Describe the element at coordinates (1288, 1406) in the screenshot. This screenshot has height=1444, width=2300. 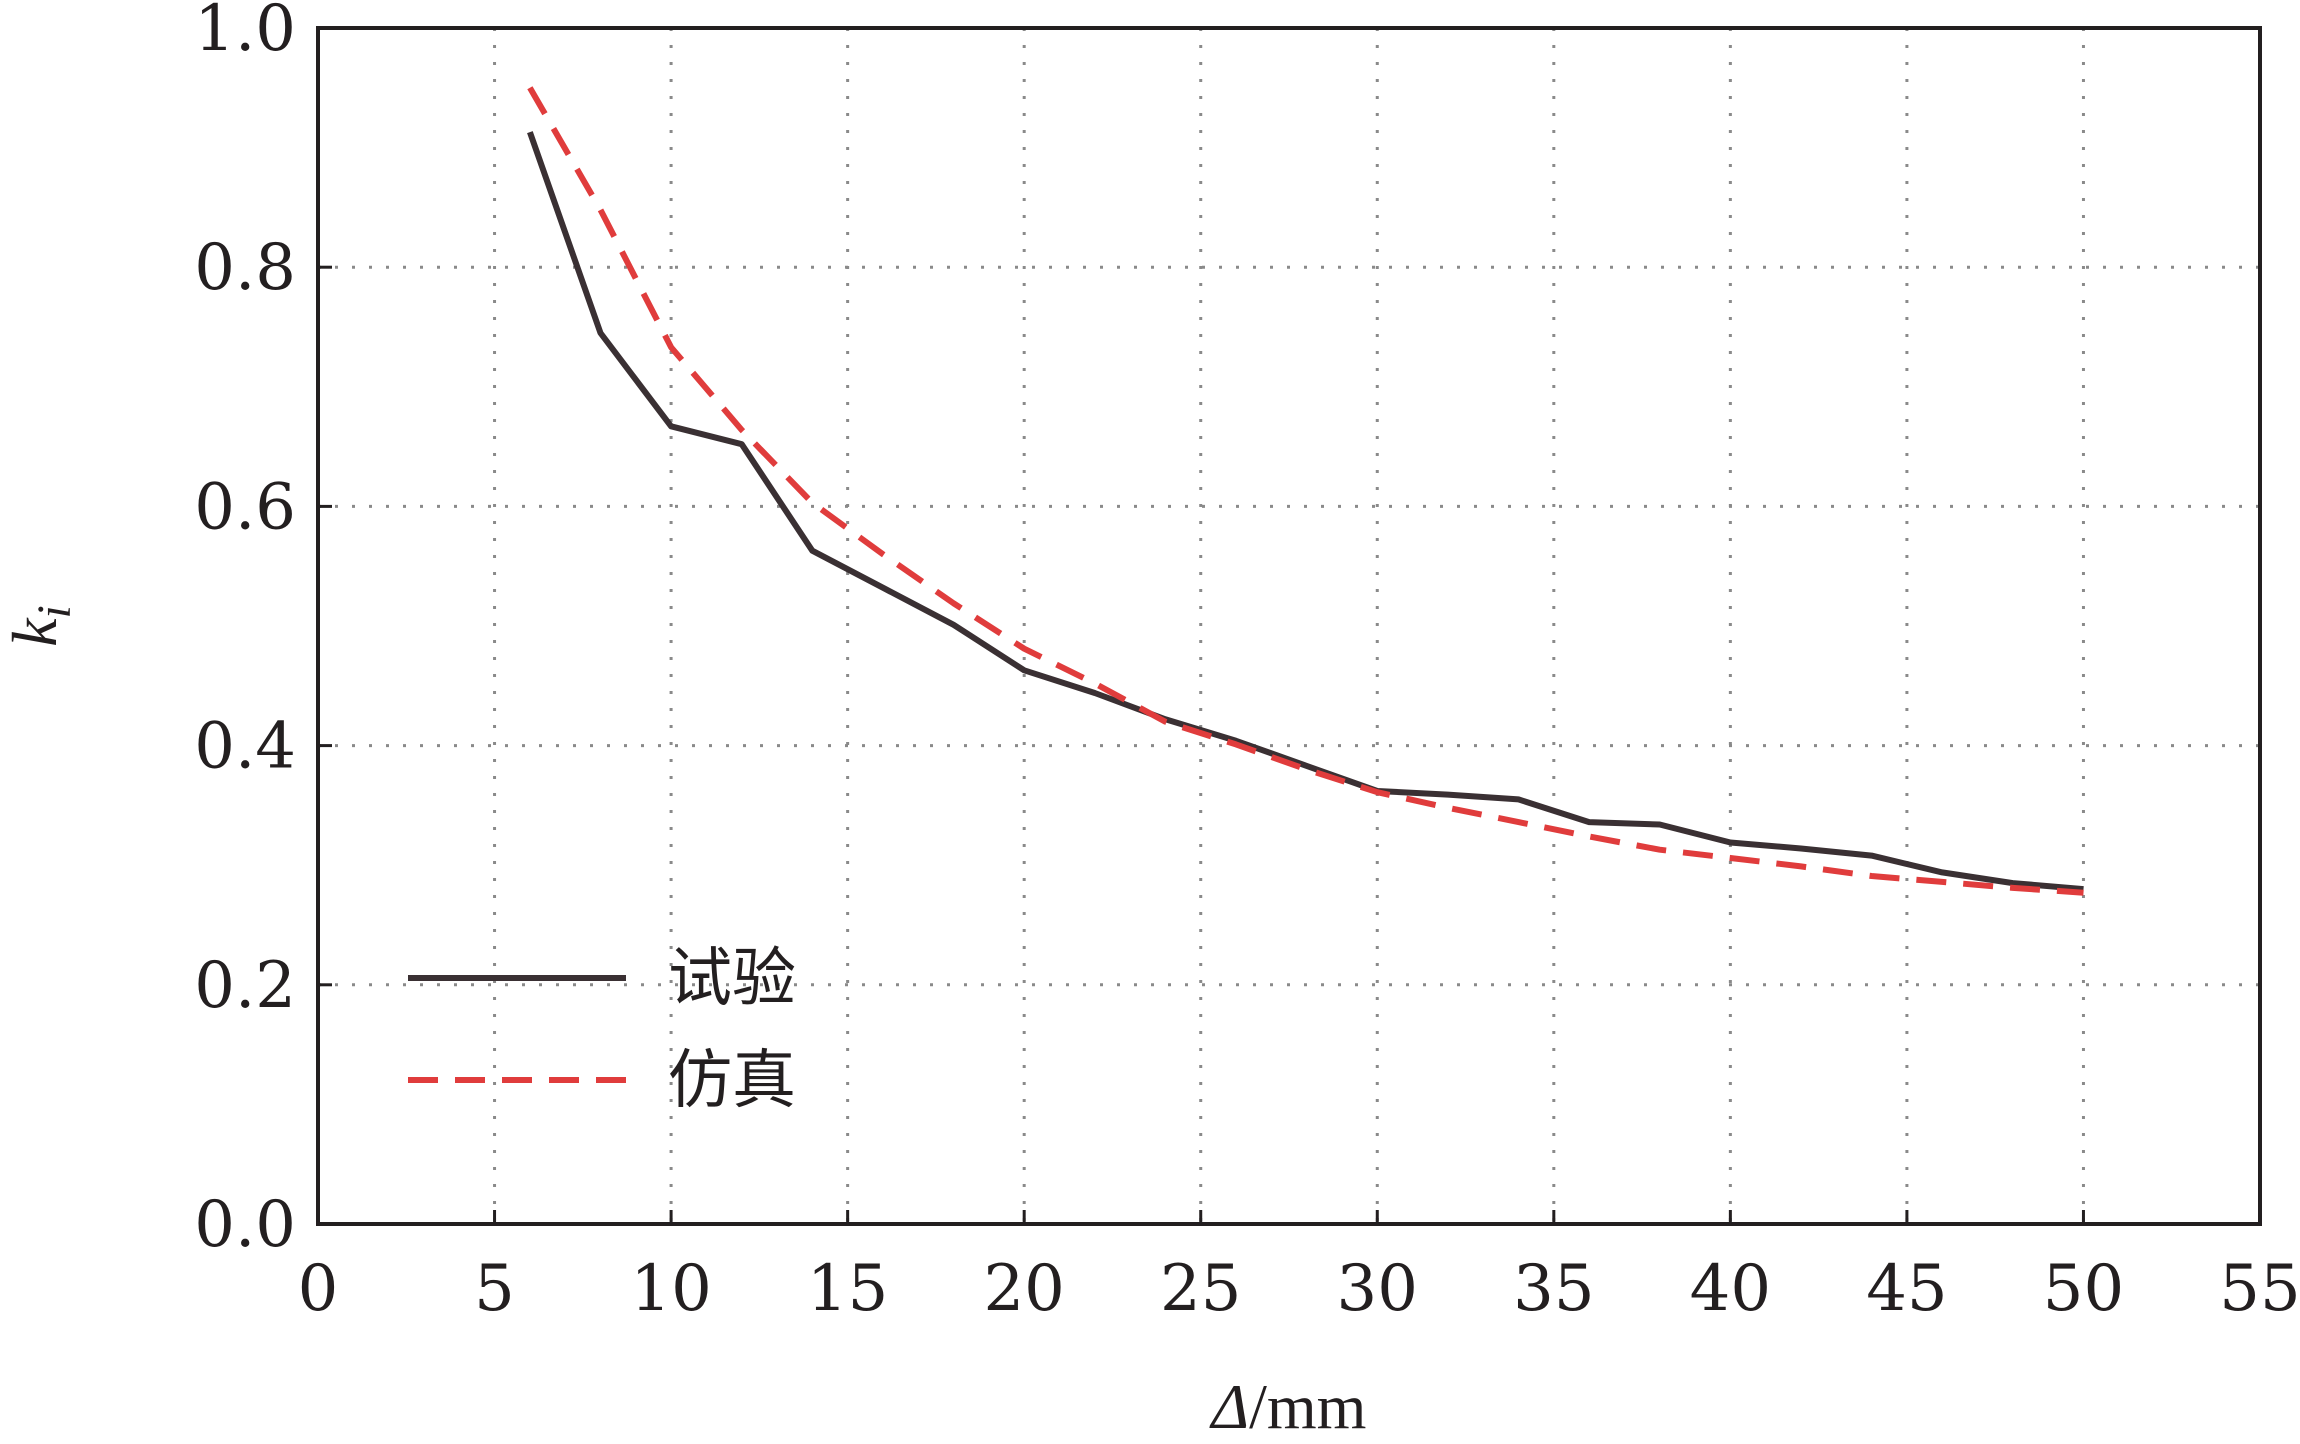
I see `x-axis-title: Δ/mm` at that location.